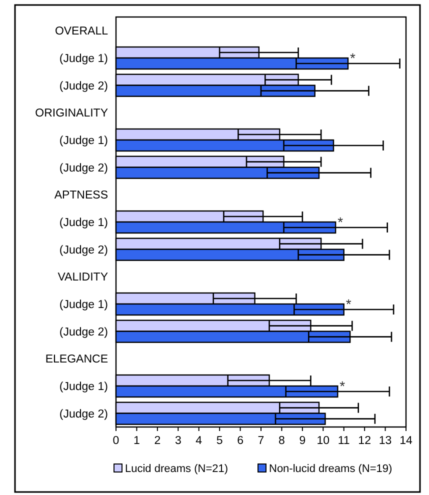 This screenshot has height=495, width=429. What do you see at coordinates (323, 441) in the screenshot?
I see `x-tick-label: 10` at bounding box center [323, 441].